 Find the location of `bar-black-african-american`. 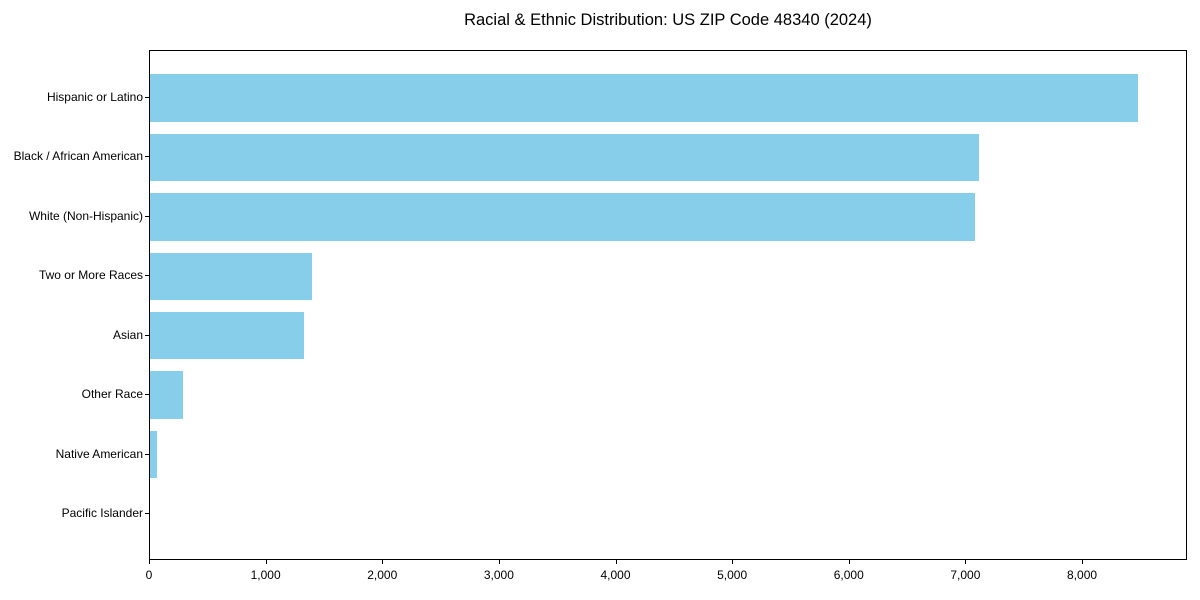

bar-black-african-american is located at coordinates (565, 157).